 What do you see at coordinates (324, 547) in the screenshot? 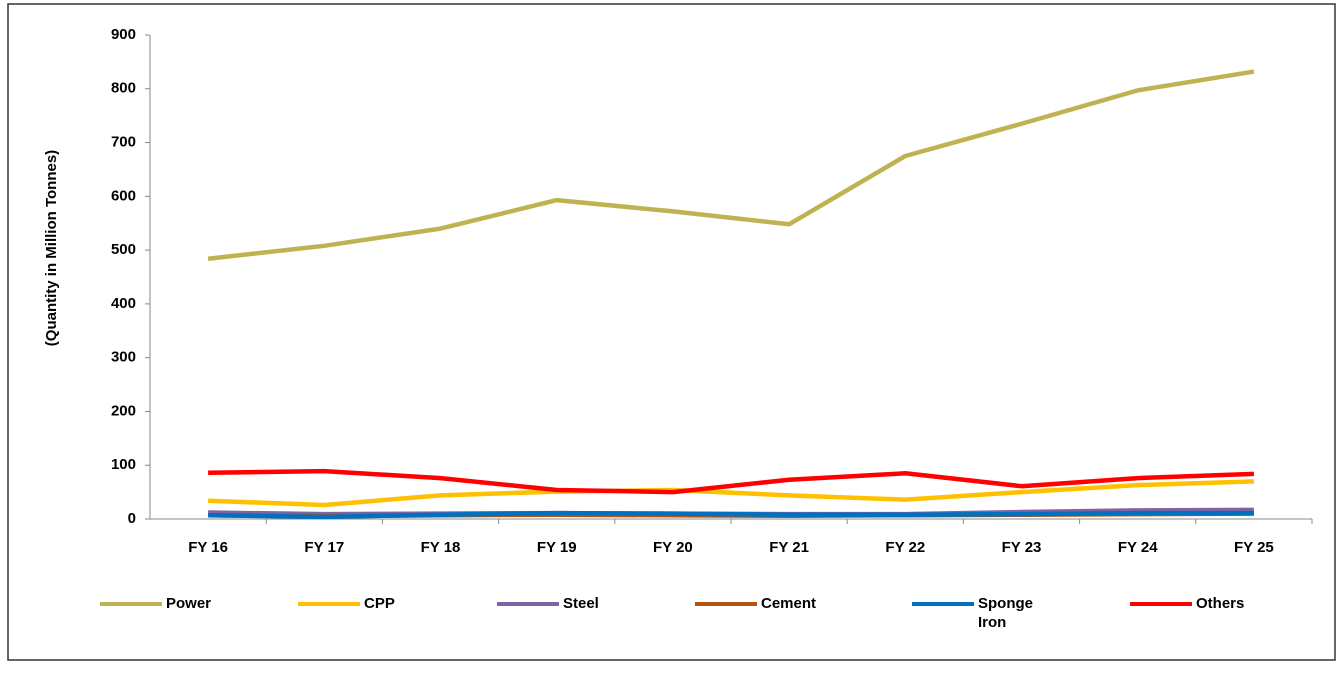
I see `x-tick-label: FY 17` at bounding box center [324, 547].